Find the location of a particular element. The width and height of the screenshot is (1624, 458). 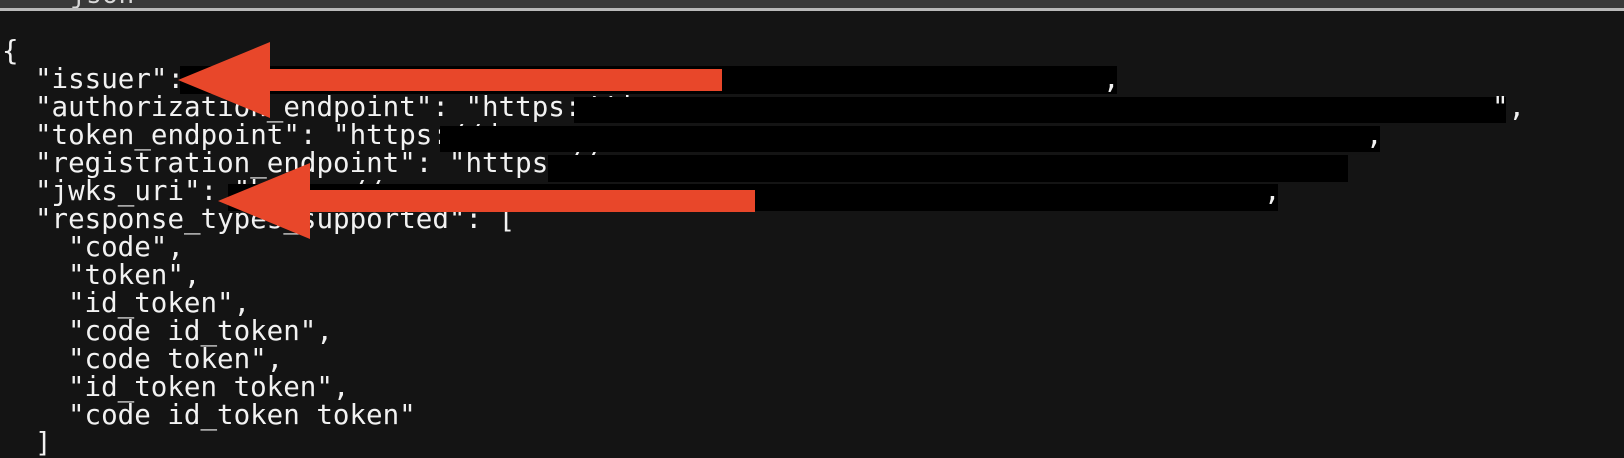

jwks-uri-arrow is located at coordinates (486, 201).